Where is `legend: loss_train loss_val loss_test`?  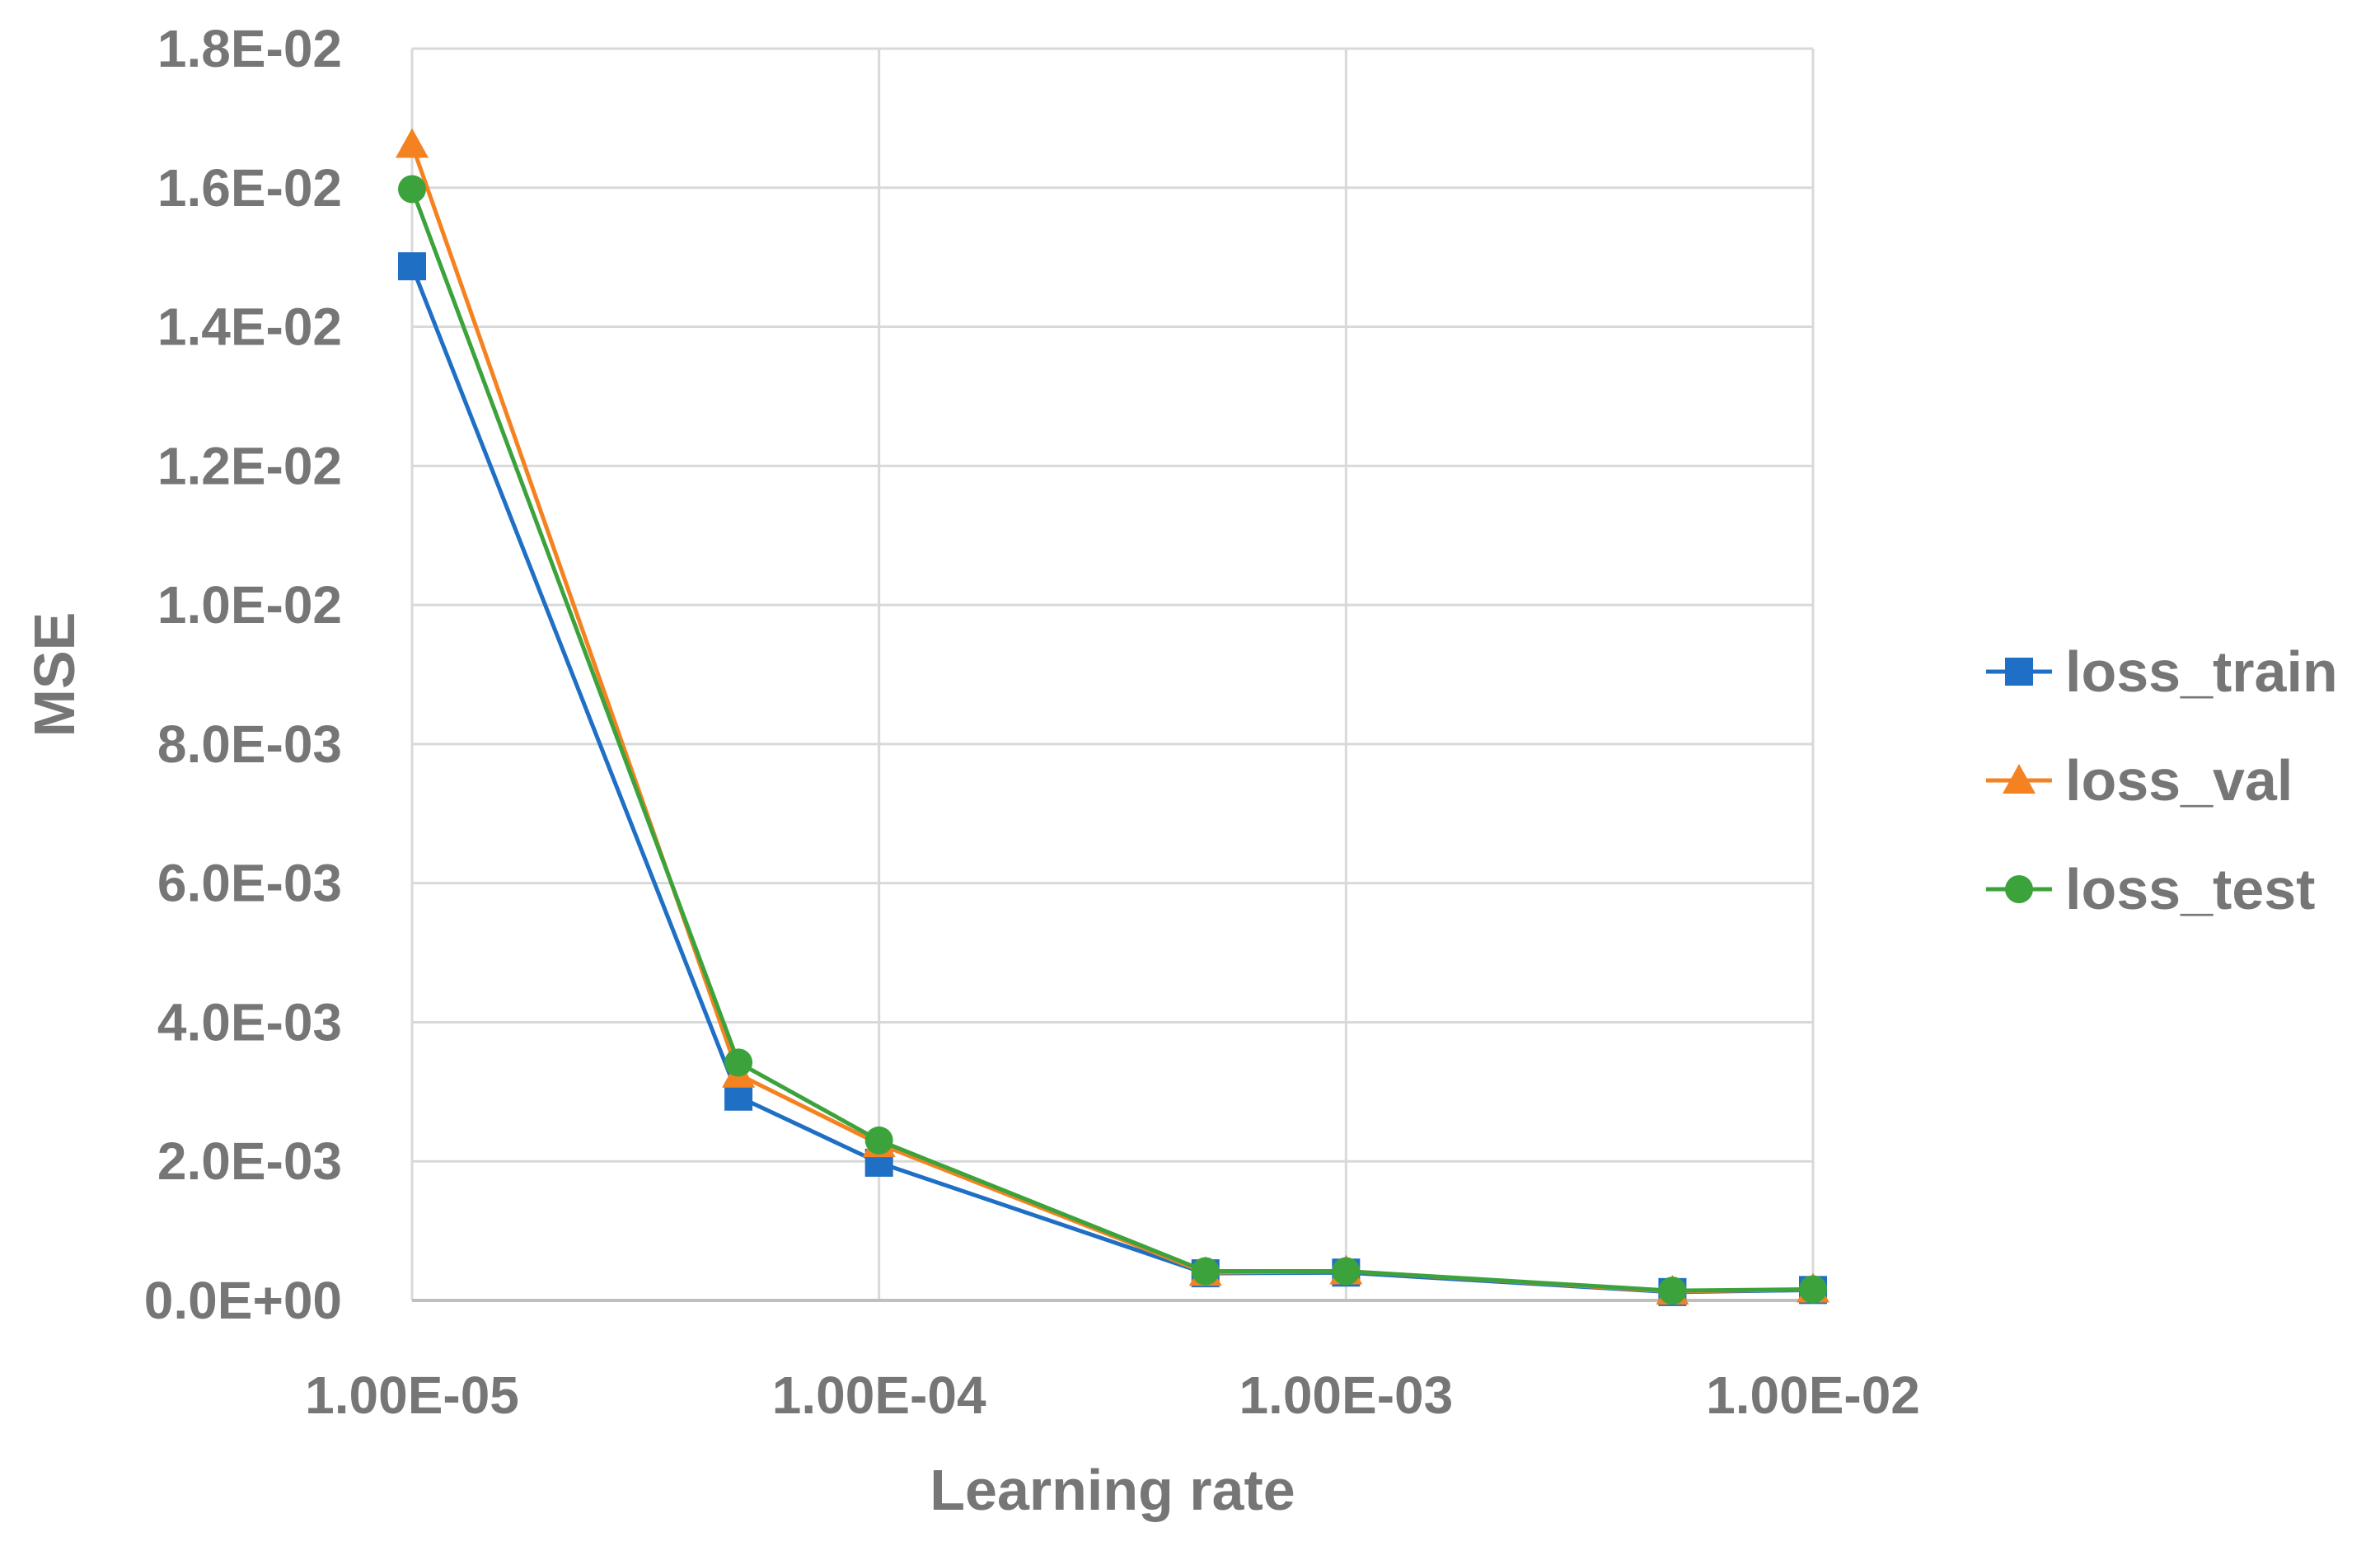
legend: loss_train loss_val loss_test is located at coordinates (2162, 780).